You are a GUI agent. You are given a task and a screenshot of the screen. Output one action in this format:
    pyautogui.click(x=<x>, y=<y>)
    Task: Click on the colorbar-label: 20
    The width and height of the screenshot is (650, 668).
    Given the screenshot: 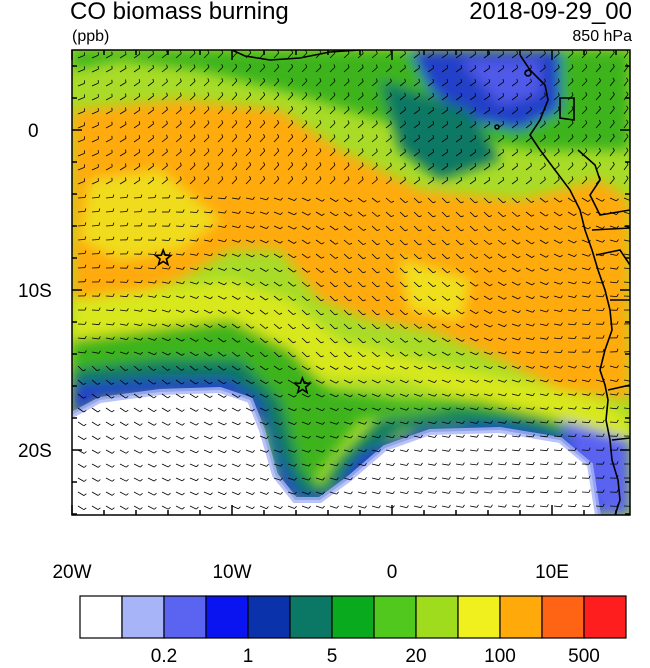 What is the action you would take?
    pyautogui.click(x=415, y=657)
    